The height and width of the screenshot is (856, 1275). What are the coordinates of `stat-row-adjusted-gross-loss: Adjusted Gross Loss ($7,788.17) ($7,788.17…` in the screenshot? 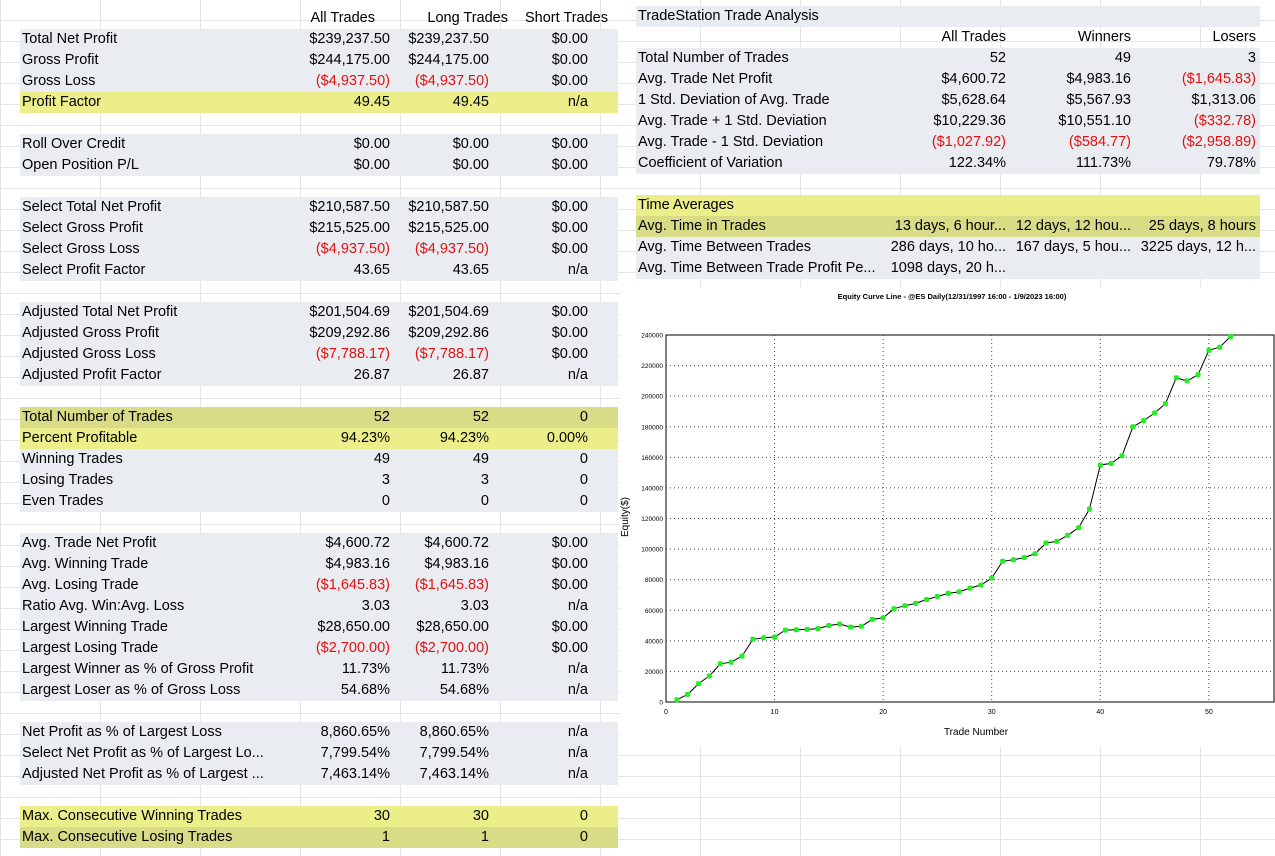 It's located at (319, 354).